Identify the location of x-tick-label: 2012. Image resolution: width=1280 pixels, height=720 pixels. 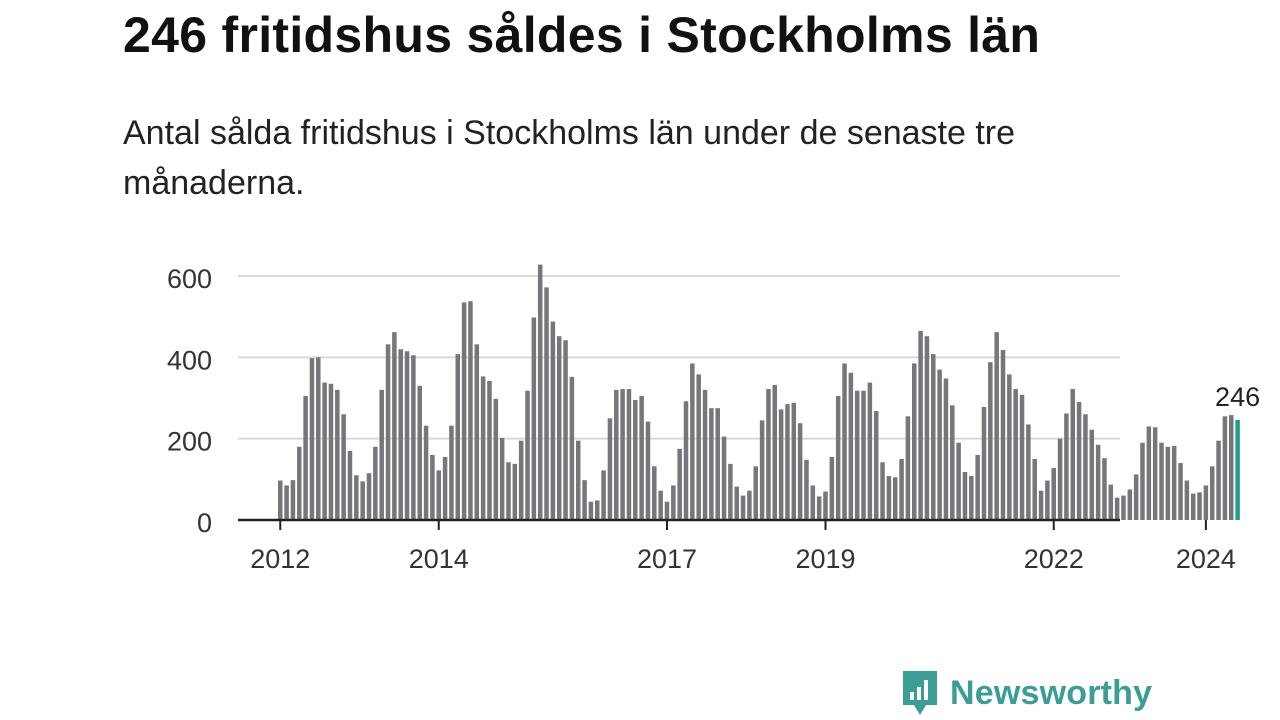
(280, 559).